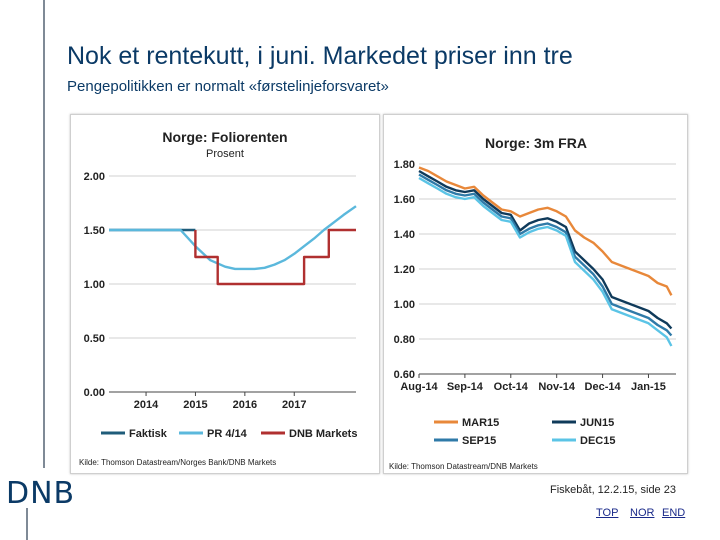  I want to click on x-tick-label: Oct-14, so click(511, 387).